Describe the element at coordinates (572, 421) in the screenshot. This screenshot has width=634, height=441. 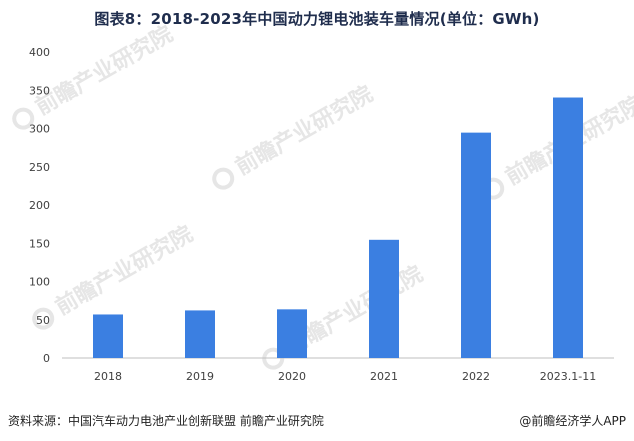
I see `credit-note: @前瞻经济学人APP` at that location.